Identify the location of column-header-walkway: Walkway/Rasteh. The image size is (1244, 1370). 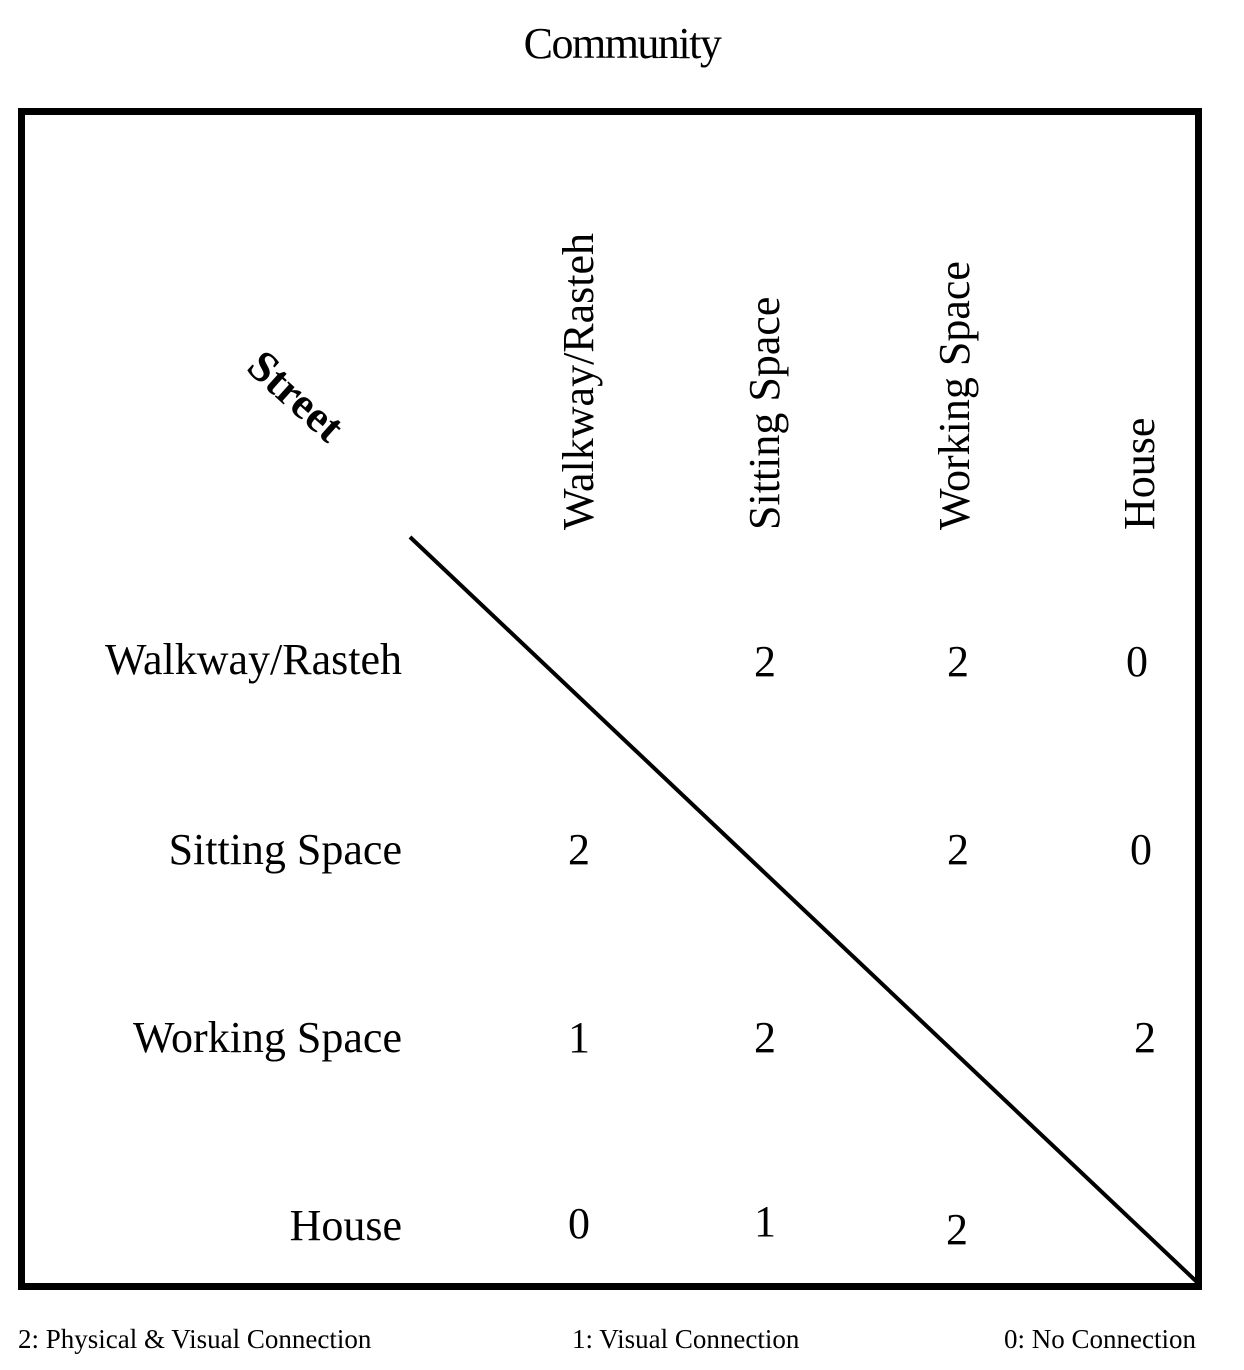
(578, 381).